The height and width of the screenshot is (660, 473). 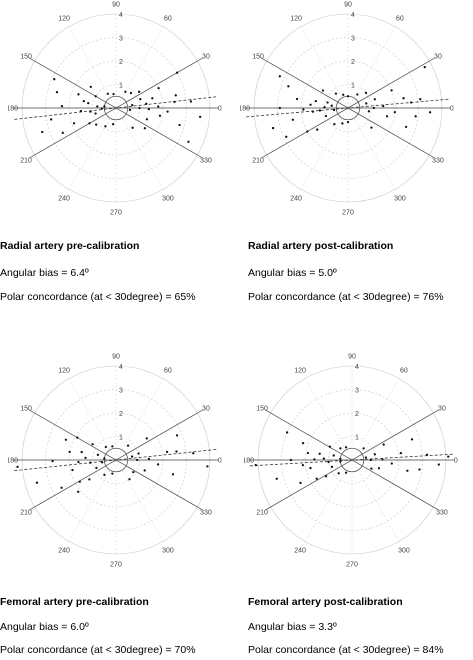 I want to click on caption-concordance-femoral-post: Polar concordance (at < 30degree) = 84%, so click(x=346, y=650).